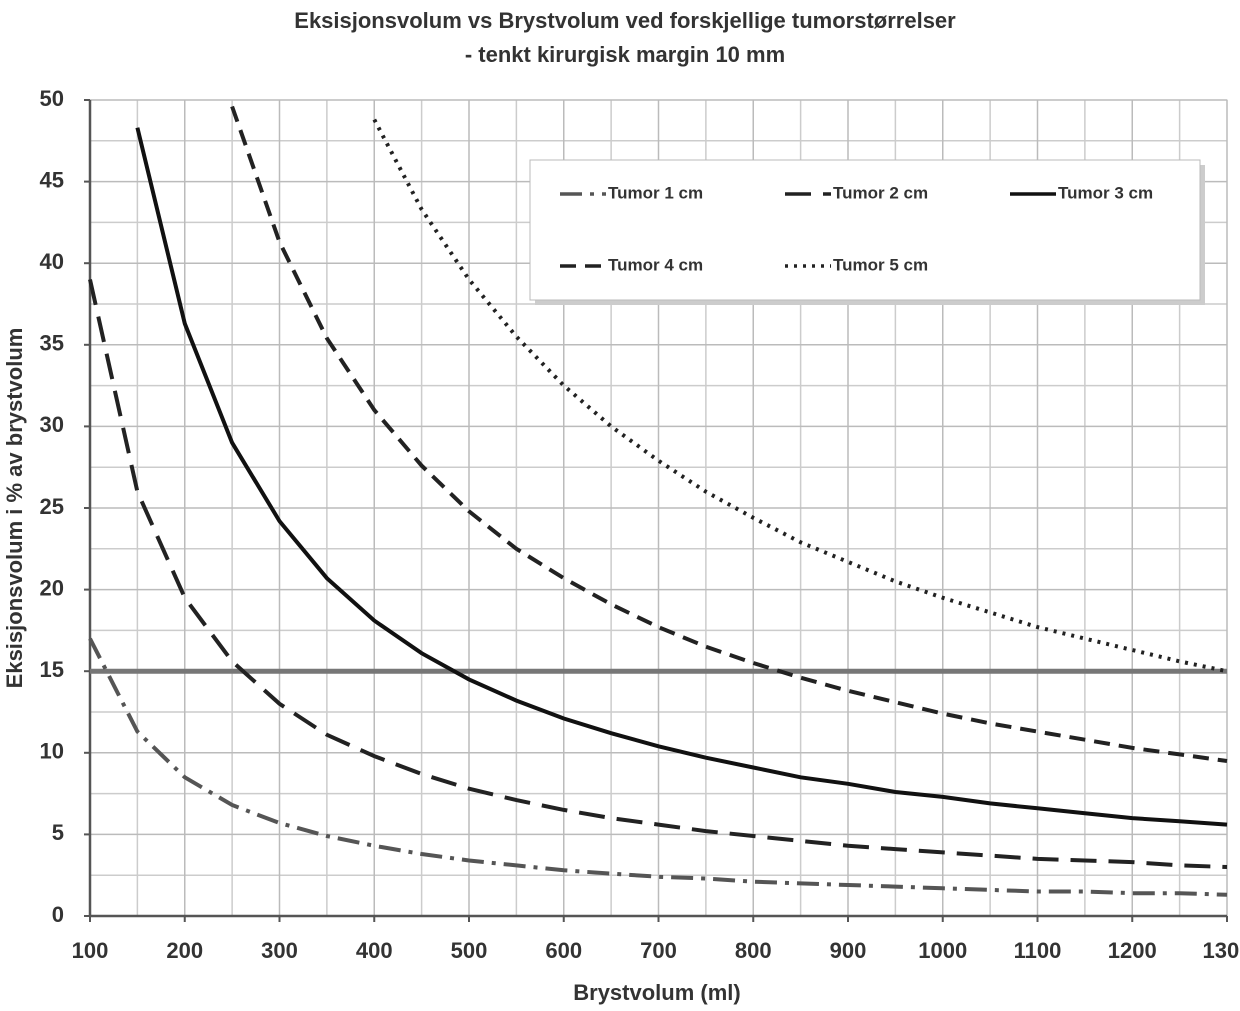 This screenshot has width=1240, height=1011. What do you see at coordinates (658, 950) in the screenshot?
I see `x-tick-label: 700` at bounding box center [658, 950].